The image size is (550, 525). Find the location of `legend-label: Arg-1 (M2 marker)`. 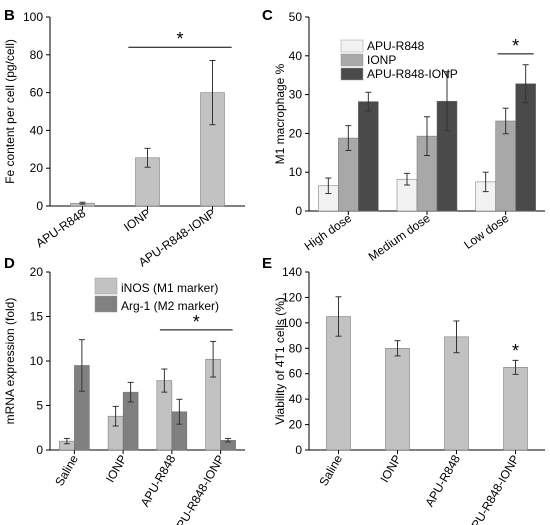

legend-label: Arg-1 (M2 marker) is located at coordinates (170, 306).